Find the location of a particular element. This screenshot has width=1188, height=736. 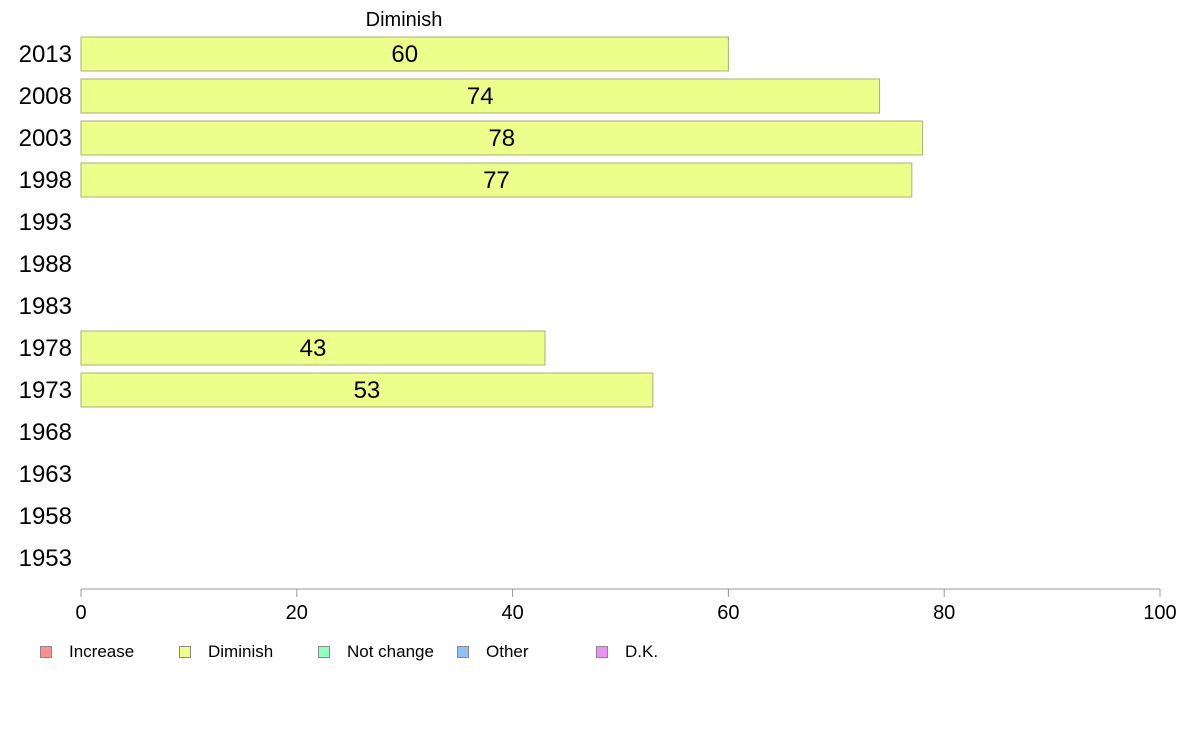

legend-swatch-other is located at coordinates (463, 652).